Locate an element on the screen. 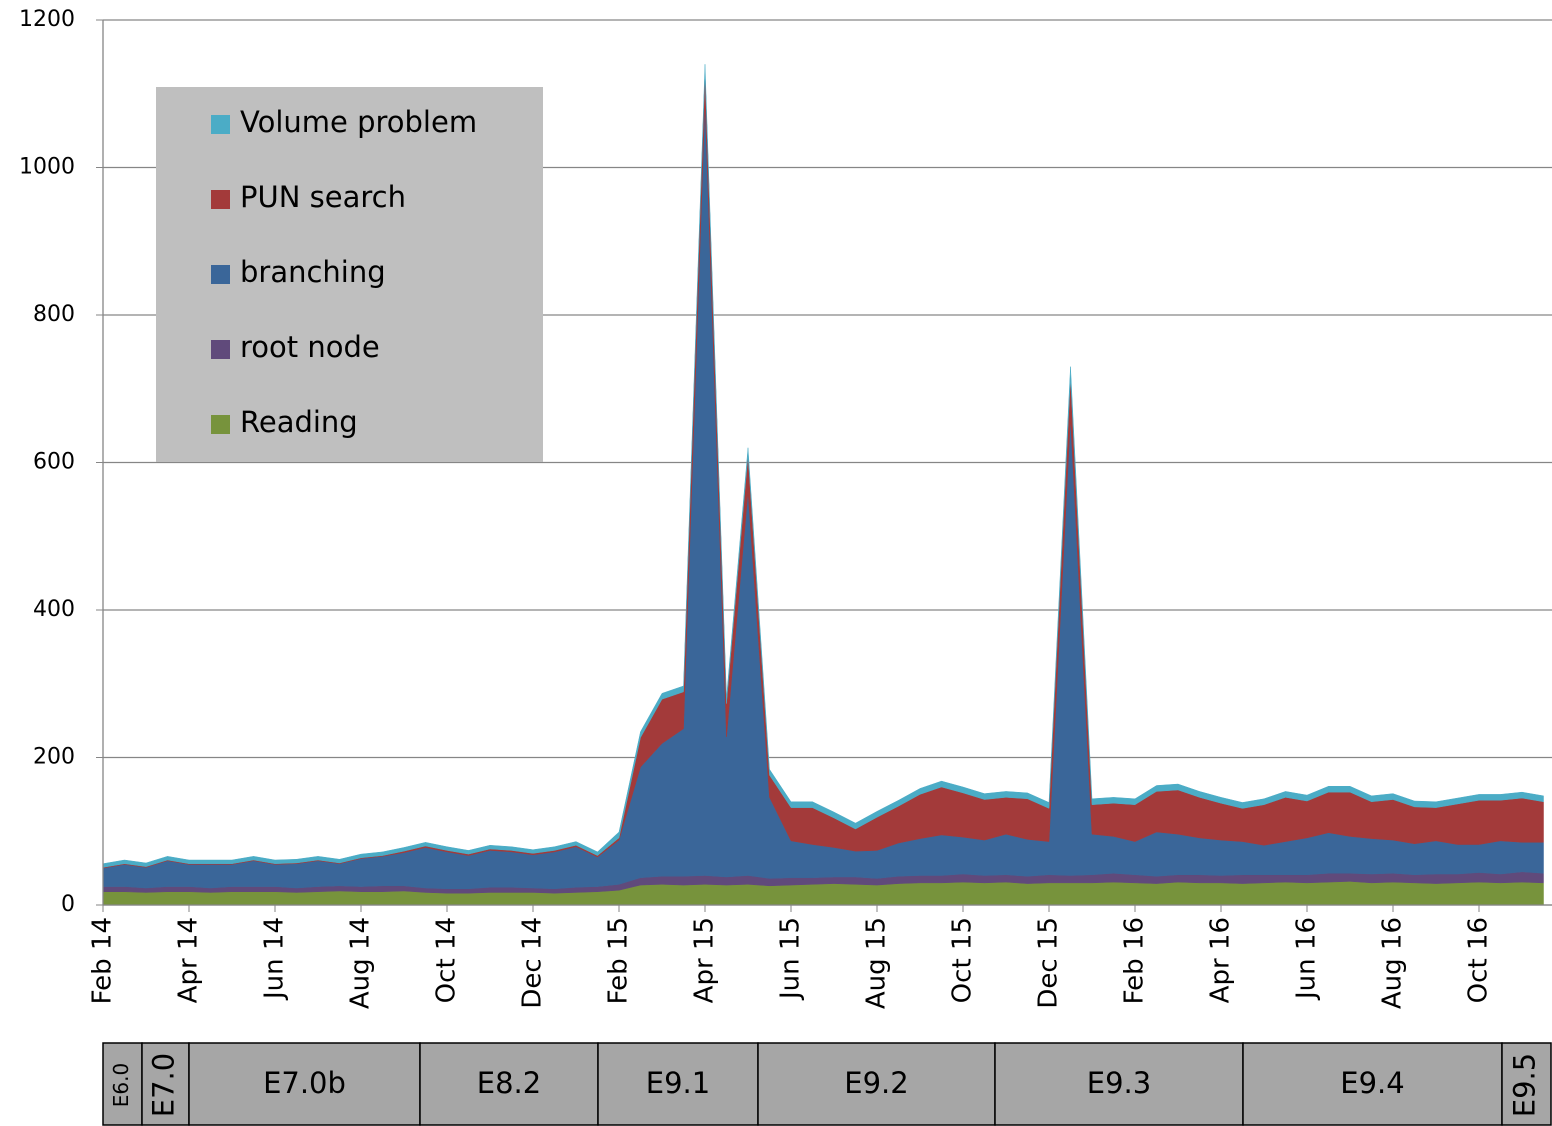  x-tick-label: Feb 15 is located at coordinates (619, 960).